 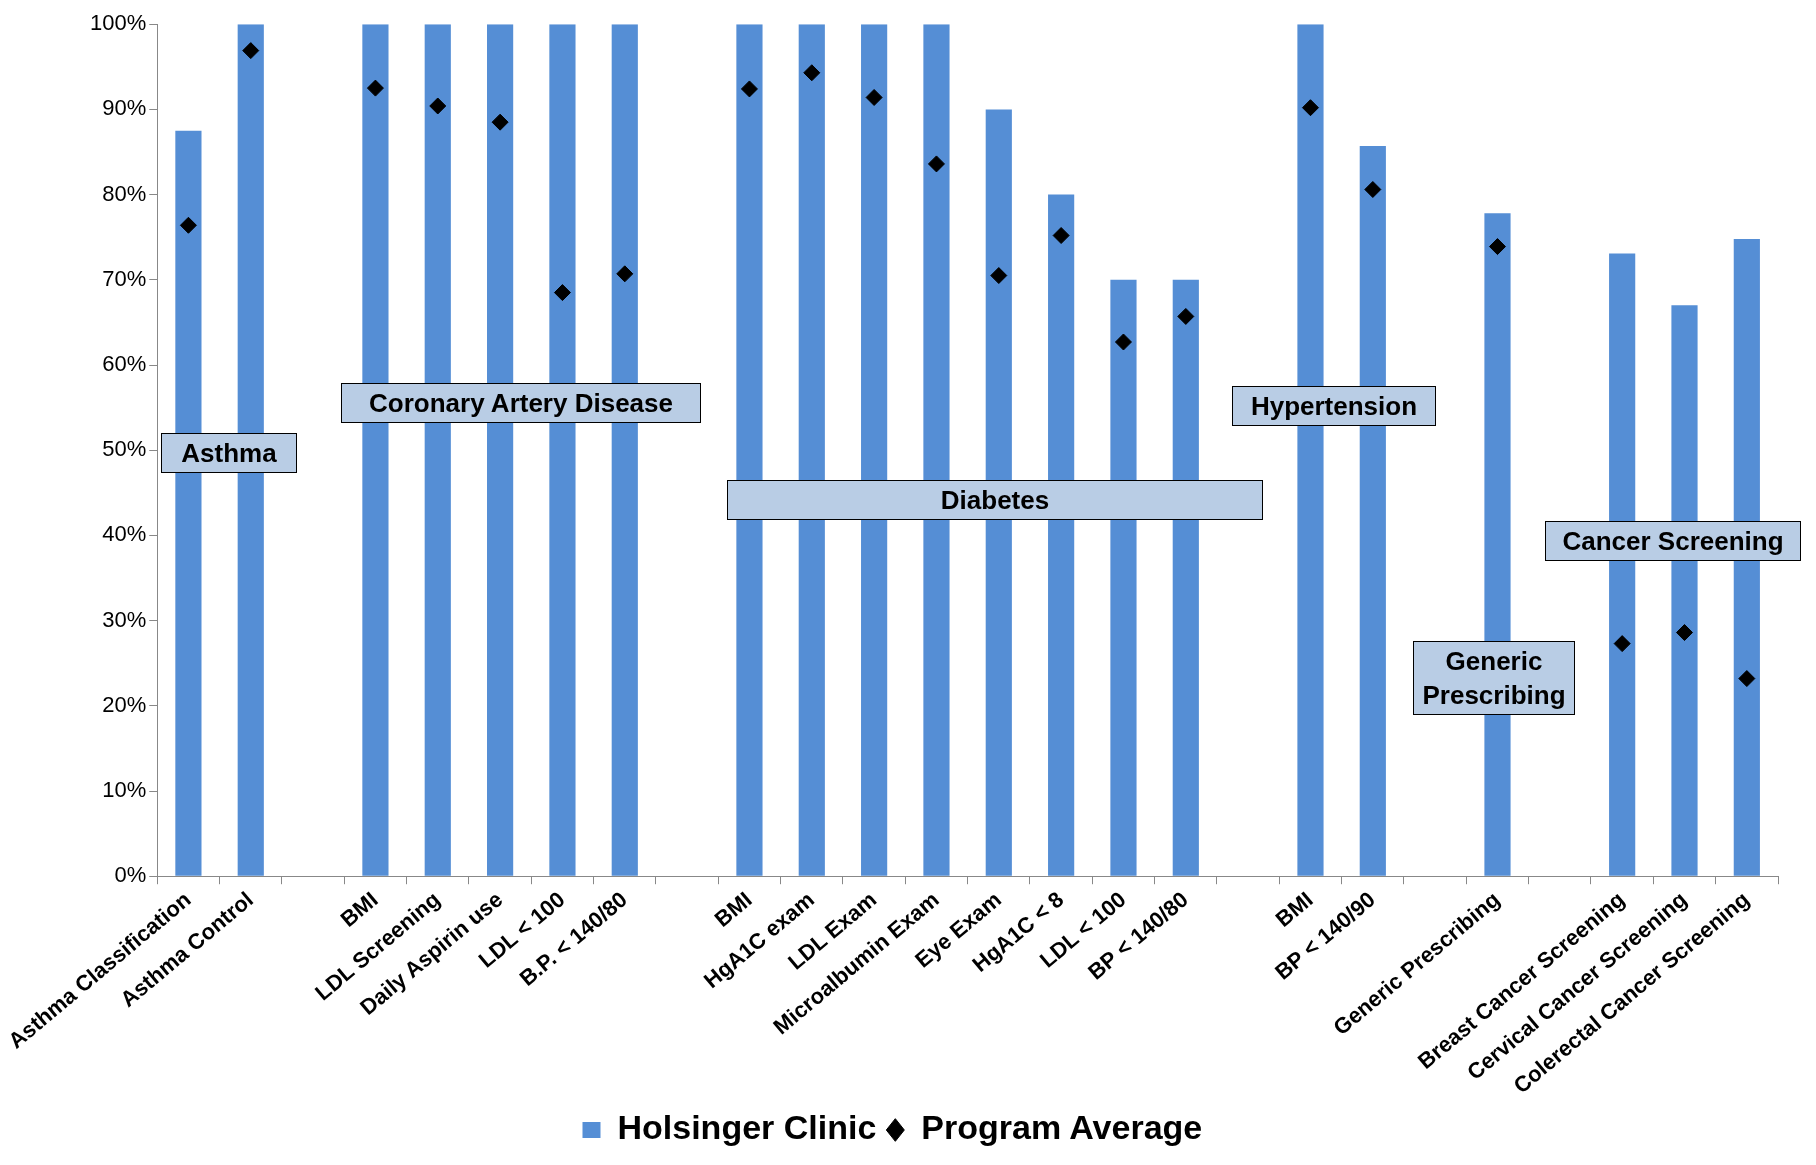 I want to click on y-tick-label: 30%, so click(x=124, y=619).